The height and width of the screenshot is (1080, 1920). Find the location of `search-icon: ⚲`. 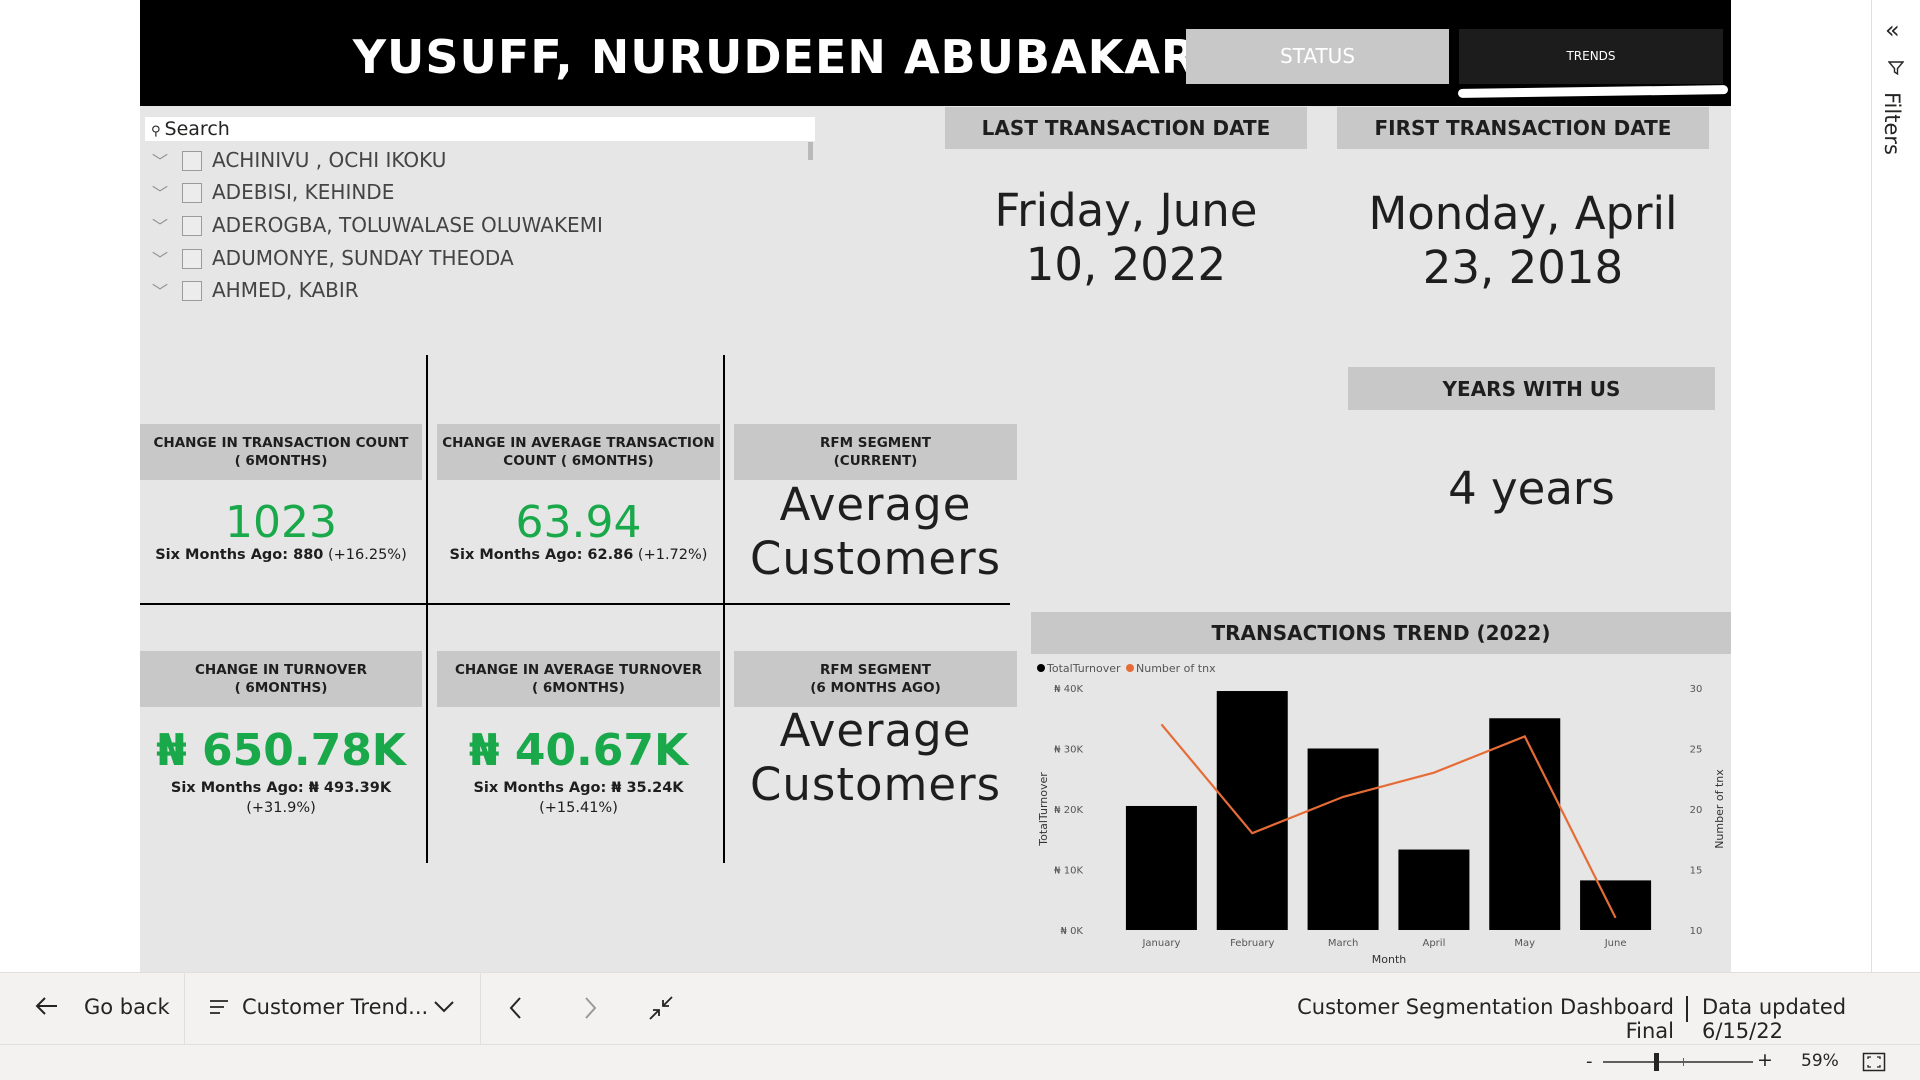

search-icon: ⚲ is located at coordinates (156, 131).